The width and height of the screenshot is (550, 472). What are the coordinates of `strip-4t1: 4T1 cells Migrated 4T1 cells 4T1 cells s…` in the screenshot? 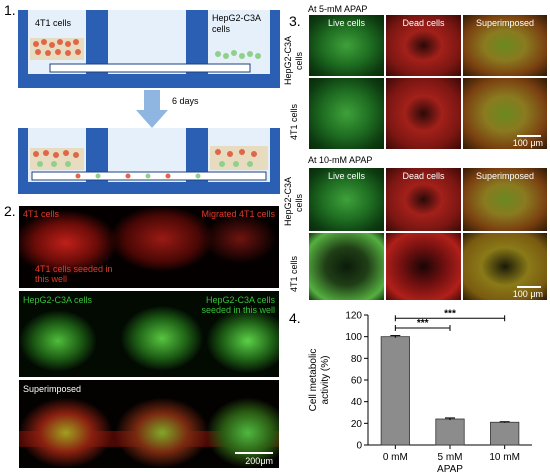 It's located at (149, 247).